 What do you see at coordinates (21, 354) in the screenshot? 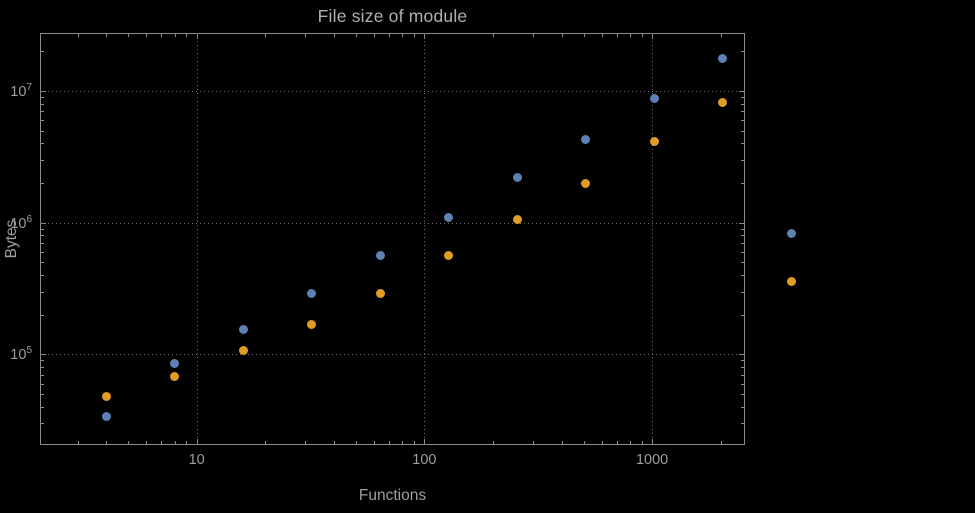
I see `y-tick-label: 10⁵` at bounding box center [21, 354].